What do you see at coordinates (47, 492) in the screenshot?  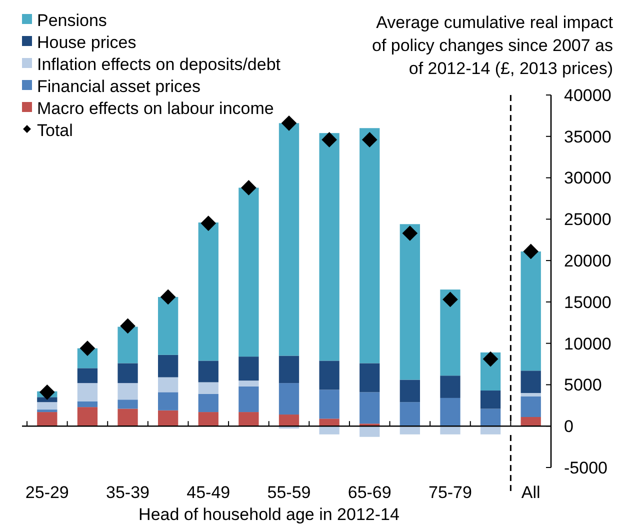 I see `x-tick-label: 25-29` at bounding box center [47, 492].